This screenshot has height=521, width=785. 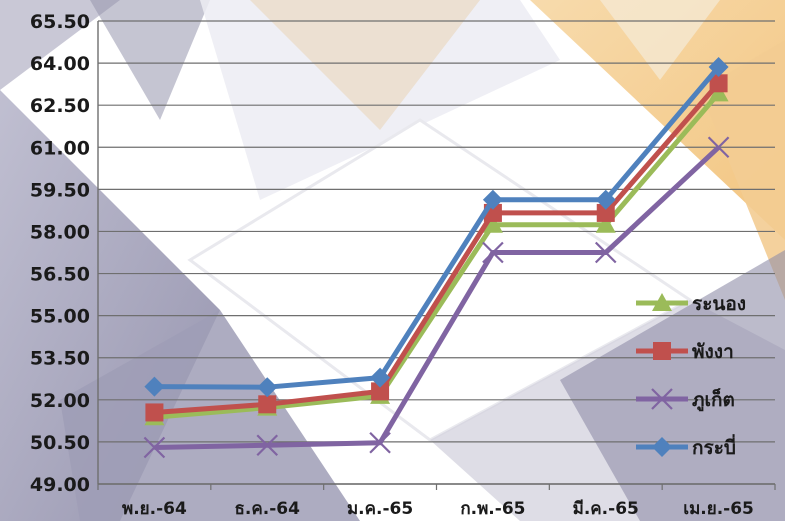 What do you see at coordinates (60, 443) in the screenshot?
I see `y-tick-label: 50.50` at bounding box center [60, 443].